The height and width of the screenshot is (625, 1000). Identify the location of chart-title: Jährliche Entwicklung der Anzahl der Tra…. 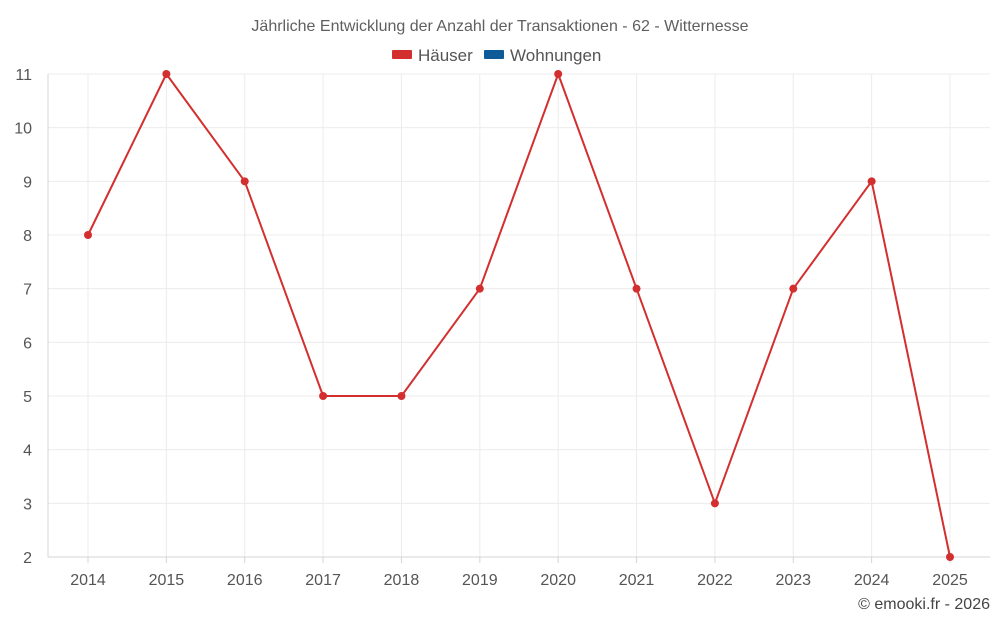
(499, 26).